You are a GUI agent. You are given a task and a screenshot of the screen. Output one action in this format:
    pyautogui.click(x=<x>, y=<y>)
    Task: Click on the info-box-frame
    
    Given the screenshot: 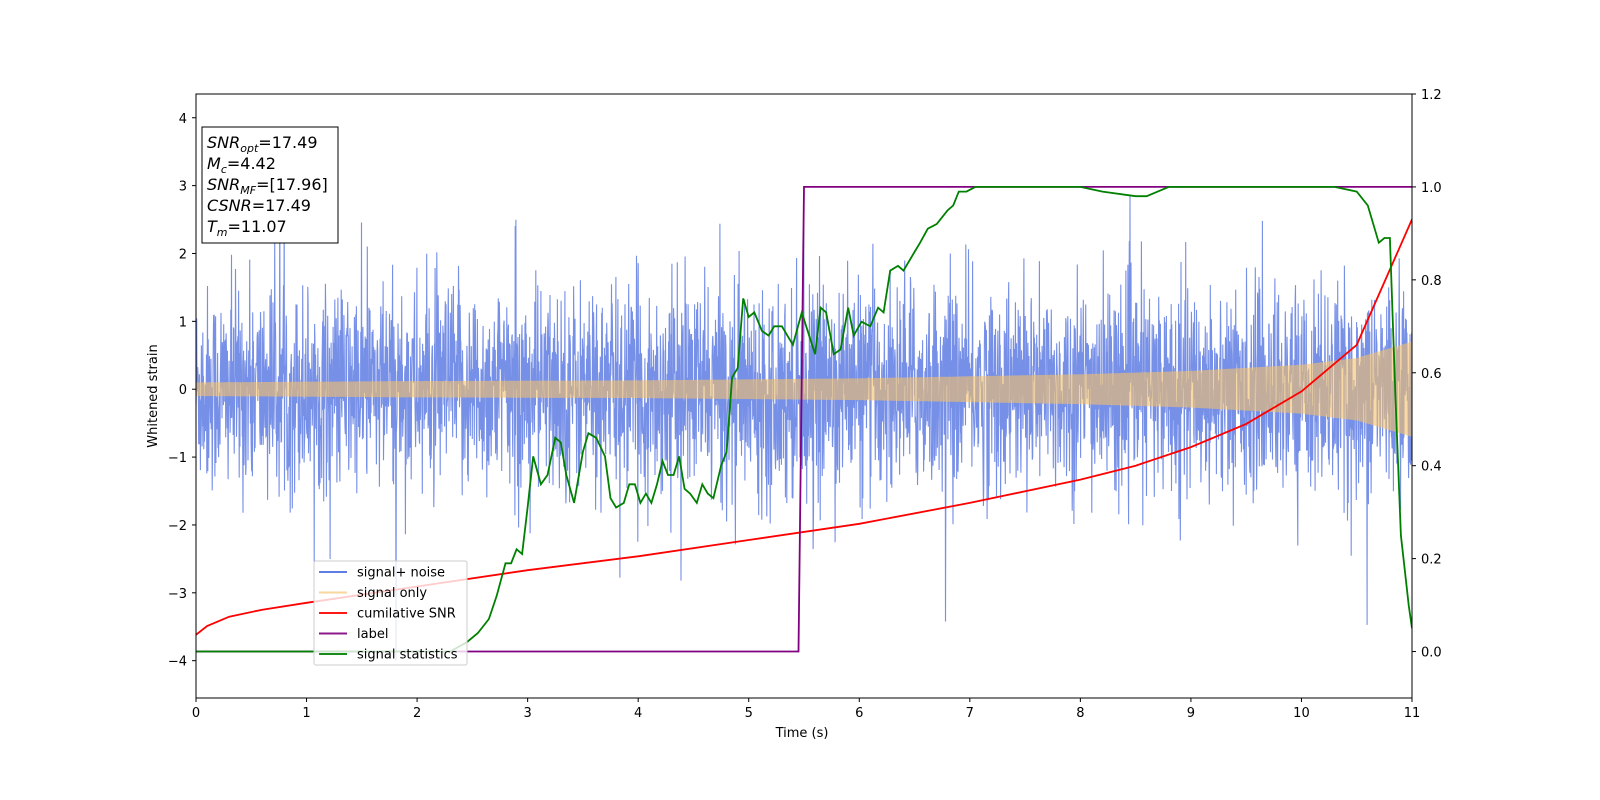 What is the action you would take?
    pyautogui.click(x=270, y=185)
    